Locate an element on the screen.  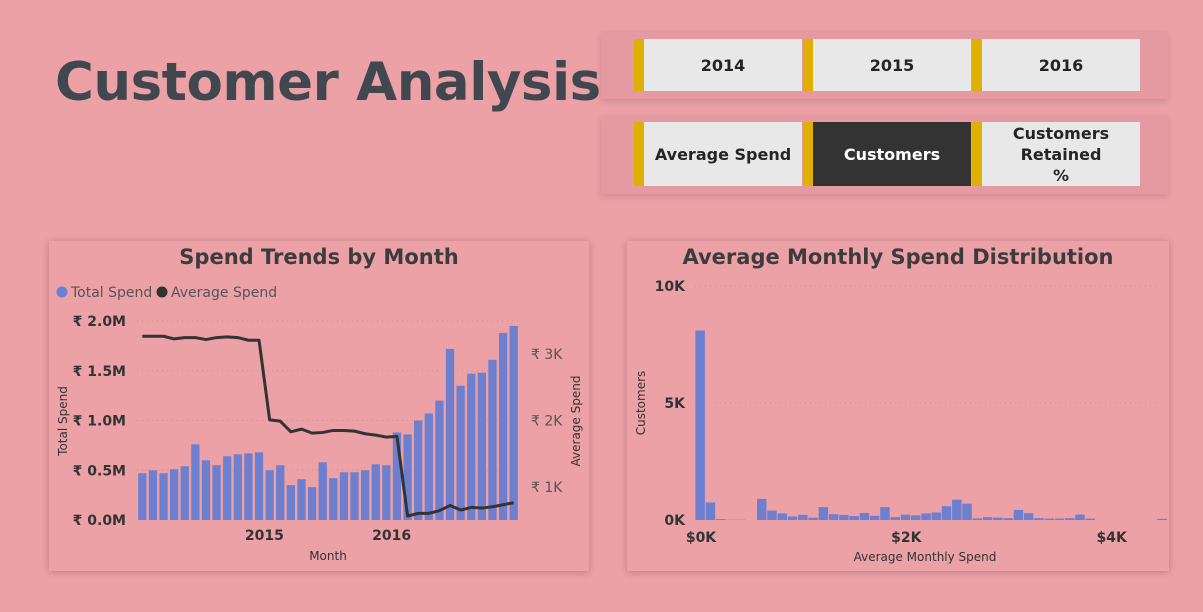
y-tick-label: ₹ 2.0M is located at coordinates (99, 322).